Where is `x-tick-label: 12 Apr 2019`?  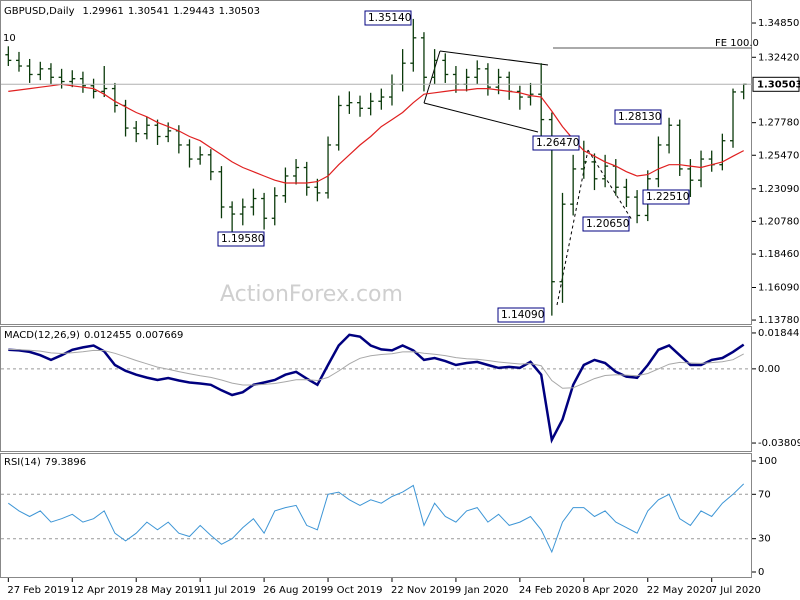 x-tick-label: 12 Apr 2019 is located at coordinates (102, 590).